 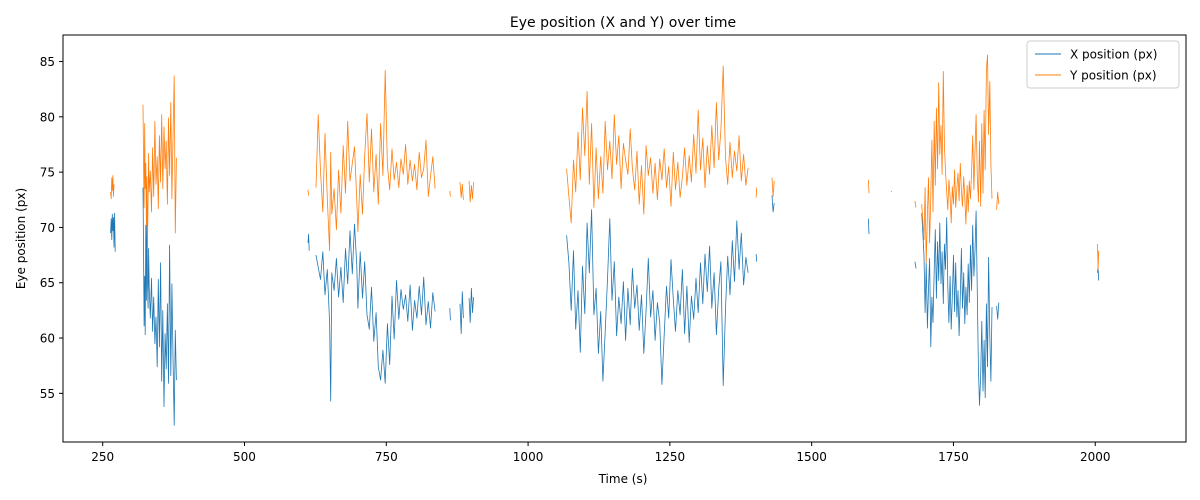 I want to click on x-axis-label: Time (s), so click(x=623, y=479).